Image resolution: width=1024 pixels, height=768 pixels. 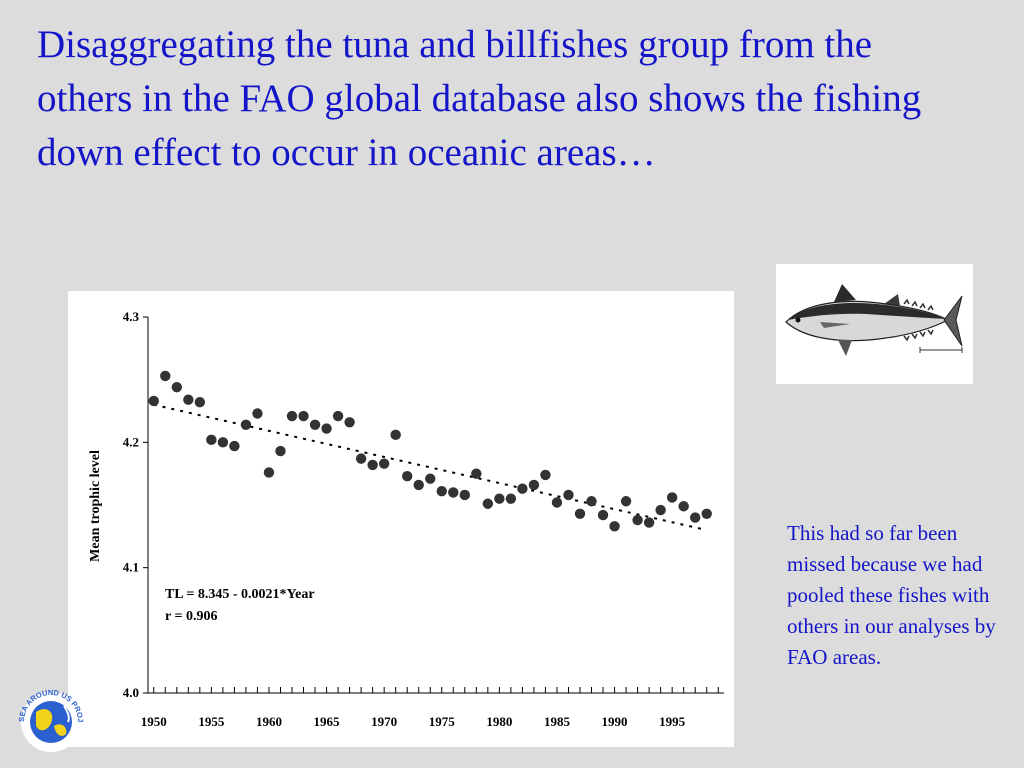 What do you see at coordinates (154, 721) in the screenshot?
I see `x-tick-label: 1950` at bounding box center [154, 721].